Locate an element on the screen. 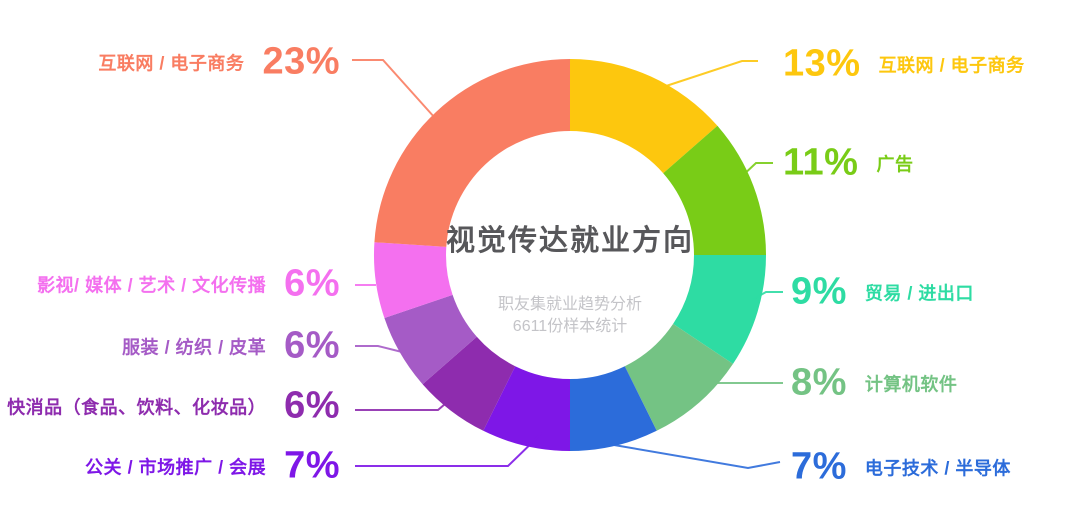 This screenshot has width=1080, height=515. legend-item-2: 9% 贸易 / 进出口 is located at coordinates (882, 292).